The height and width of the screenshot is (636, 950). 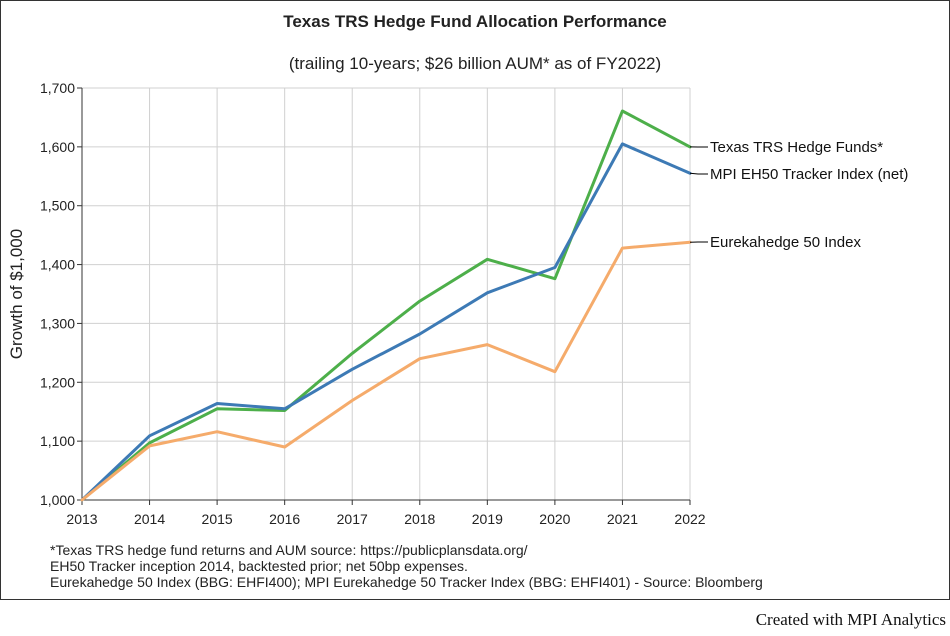 I want to click on label-connector, so click(x=698, y=173).